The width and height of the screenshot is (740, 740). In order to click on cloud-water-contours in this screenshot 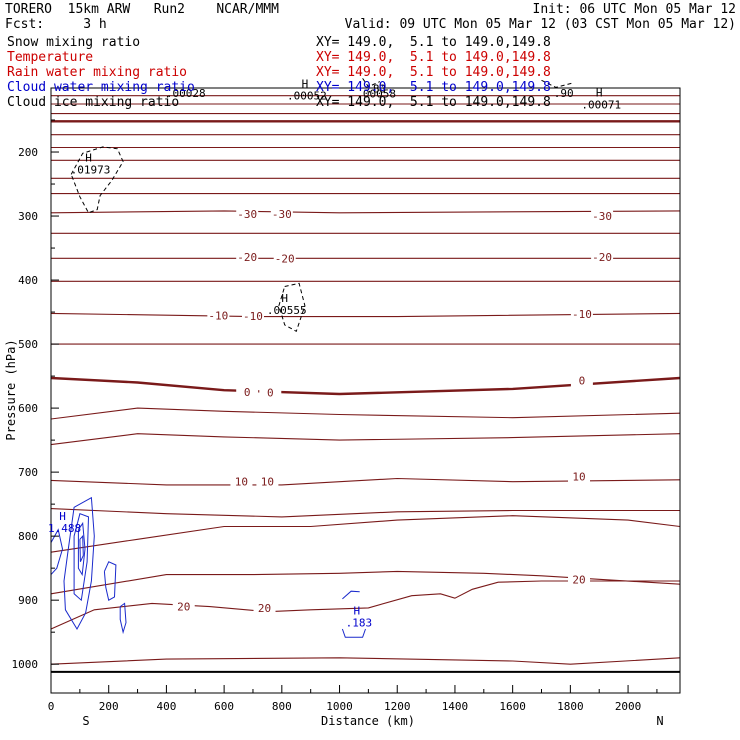, I will do `click(208, 567)`.